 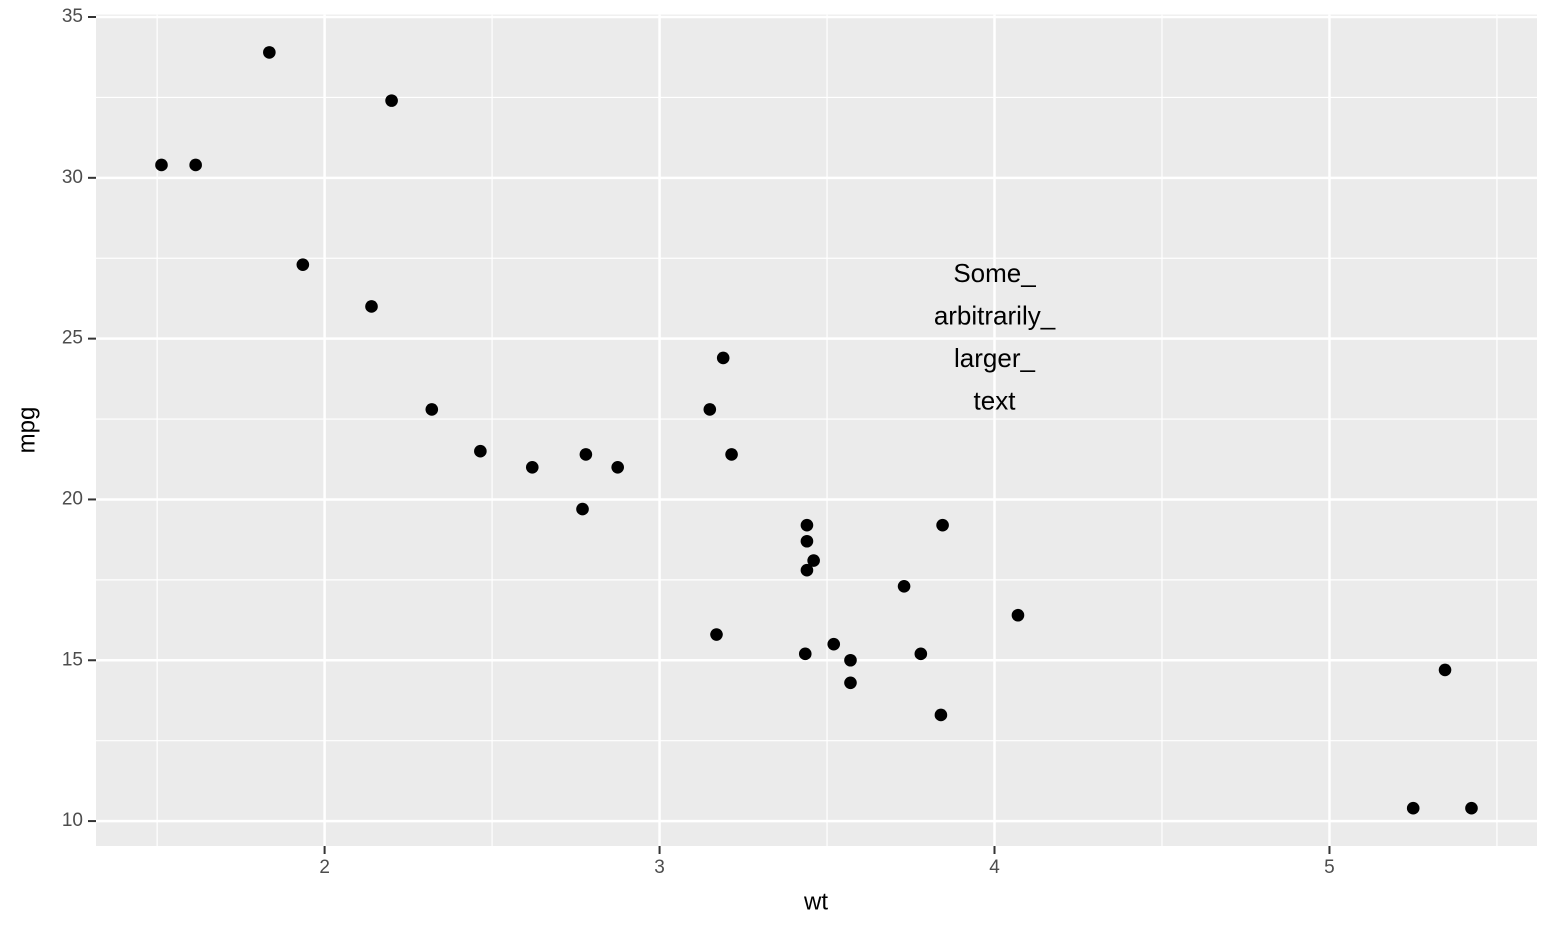 What do you see at coordinates (815, 901) in the screenshot?
I see `x-axis-label: wt` at bounding box center [815, 901].